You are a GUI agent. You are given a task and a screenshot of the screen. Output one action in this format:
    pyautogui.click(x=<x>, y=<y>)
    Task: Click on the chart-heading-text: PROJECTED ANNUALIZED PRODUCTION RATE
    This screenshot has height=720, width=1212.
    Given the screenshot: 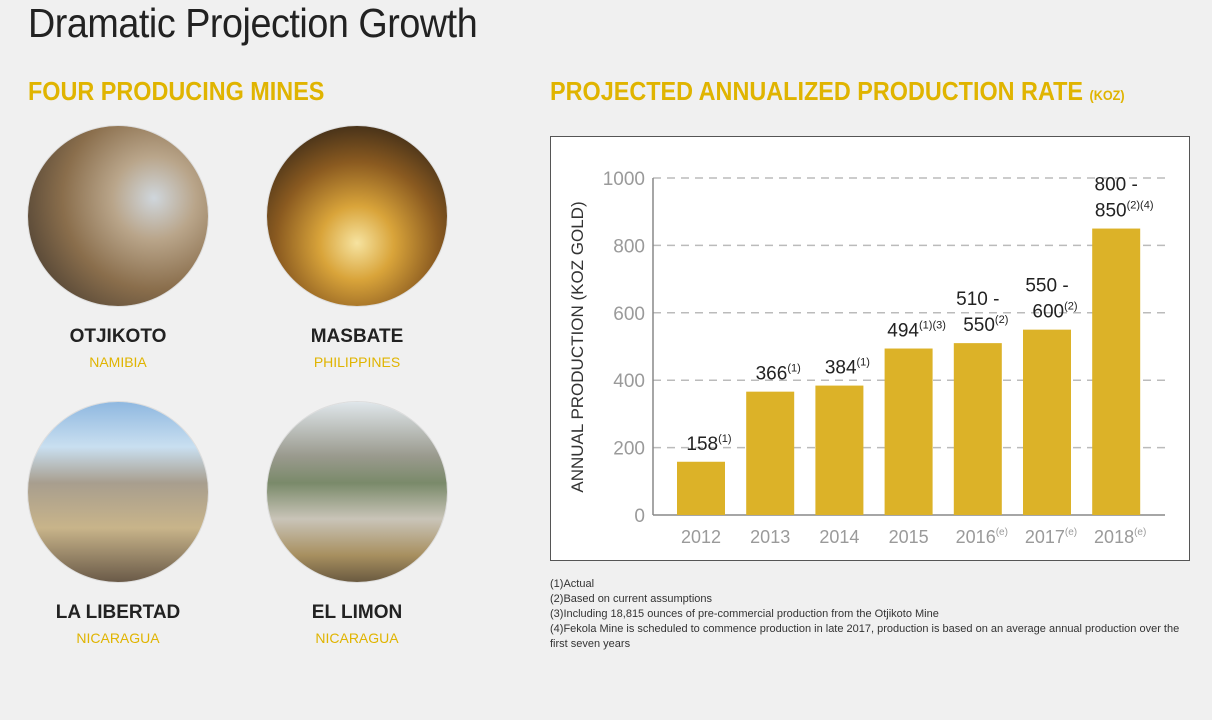 What is the action you would take?
    pyautogui.click(x=817, y=91)
    